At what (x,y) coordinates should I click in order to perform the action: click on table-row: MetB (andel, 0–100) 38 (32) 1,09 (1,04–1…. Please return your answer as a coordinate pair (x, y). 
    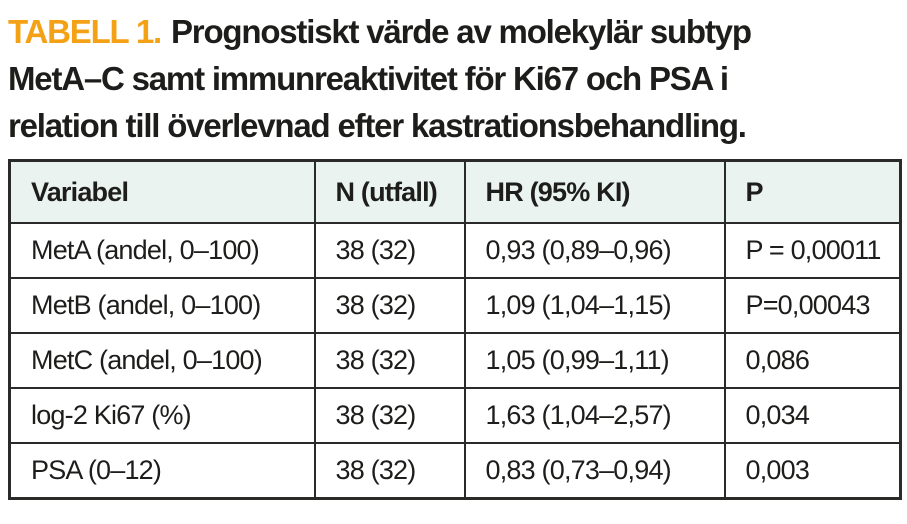
    Looking at the image, I should click on (455, 305).